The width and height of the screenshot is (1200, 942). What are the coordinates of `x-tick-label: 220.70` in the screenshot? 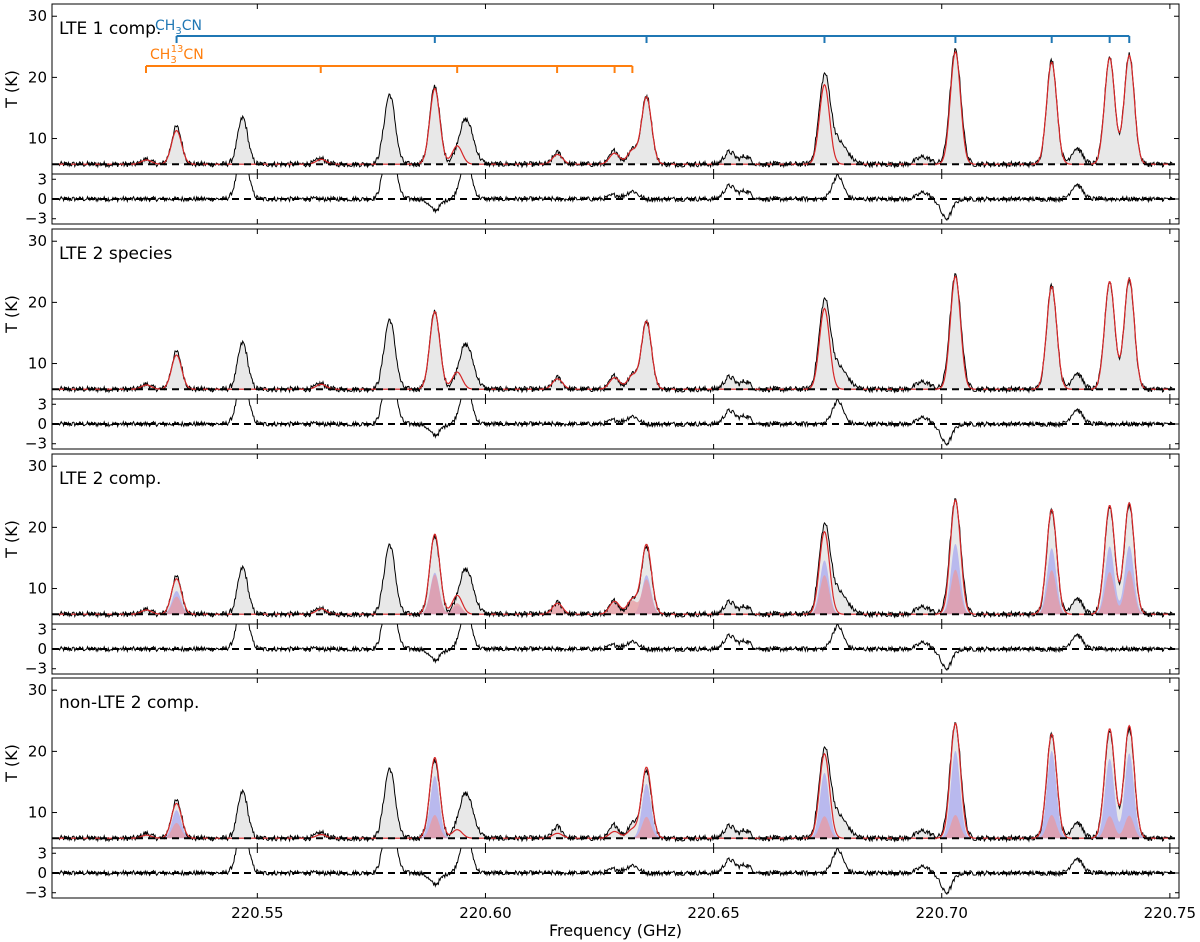 It's located at (941, 913).